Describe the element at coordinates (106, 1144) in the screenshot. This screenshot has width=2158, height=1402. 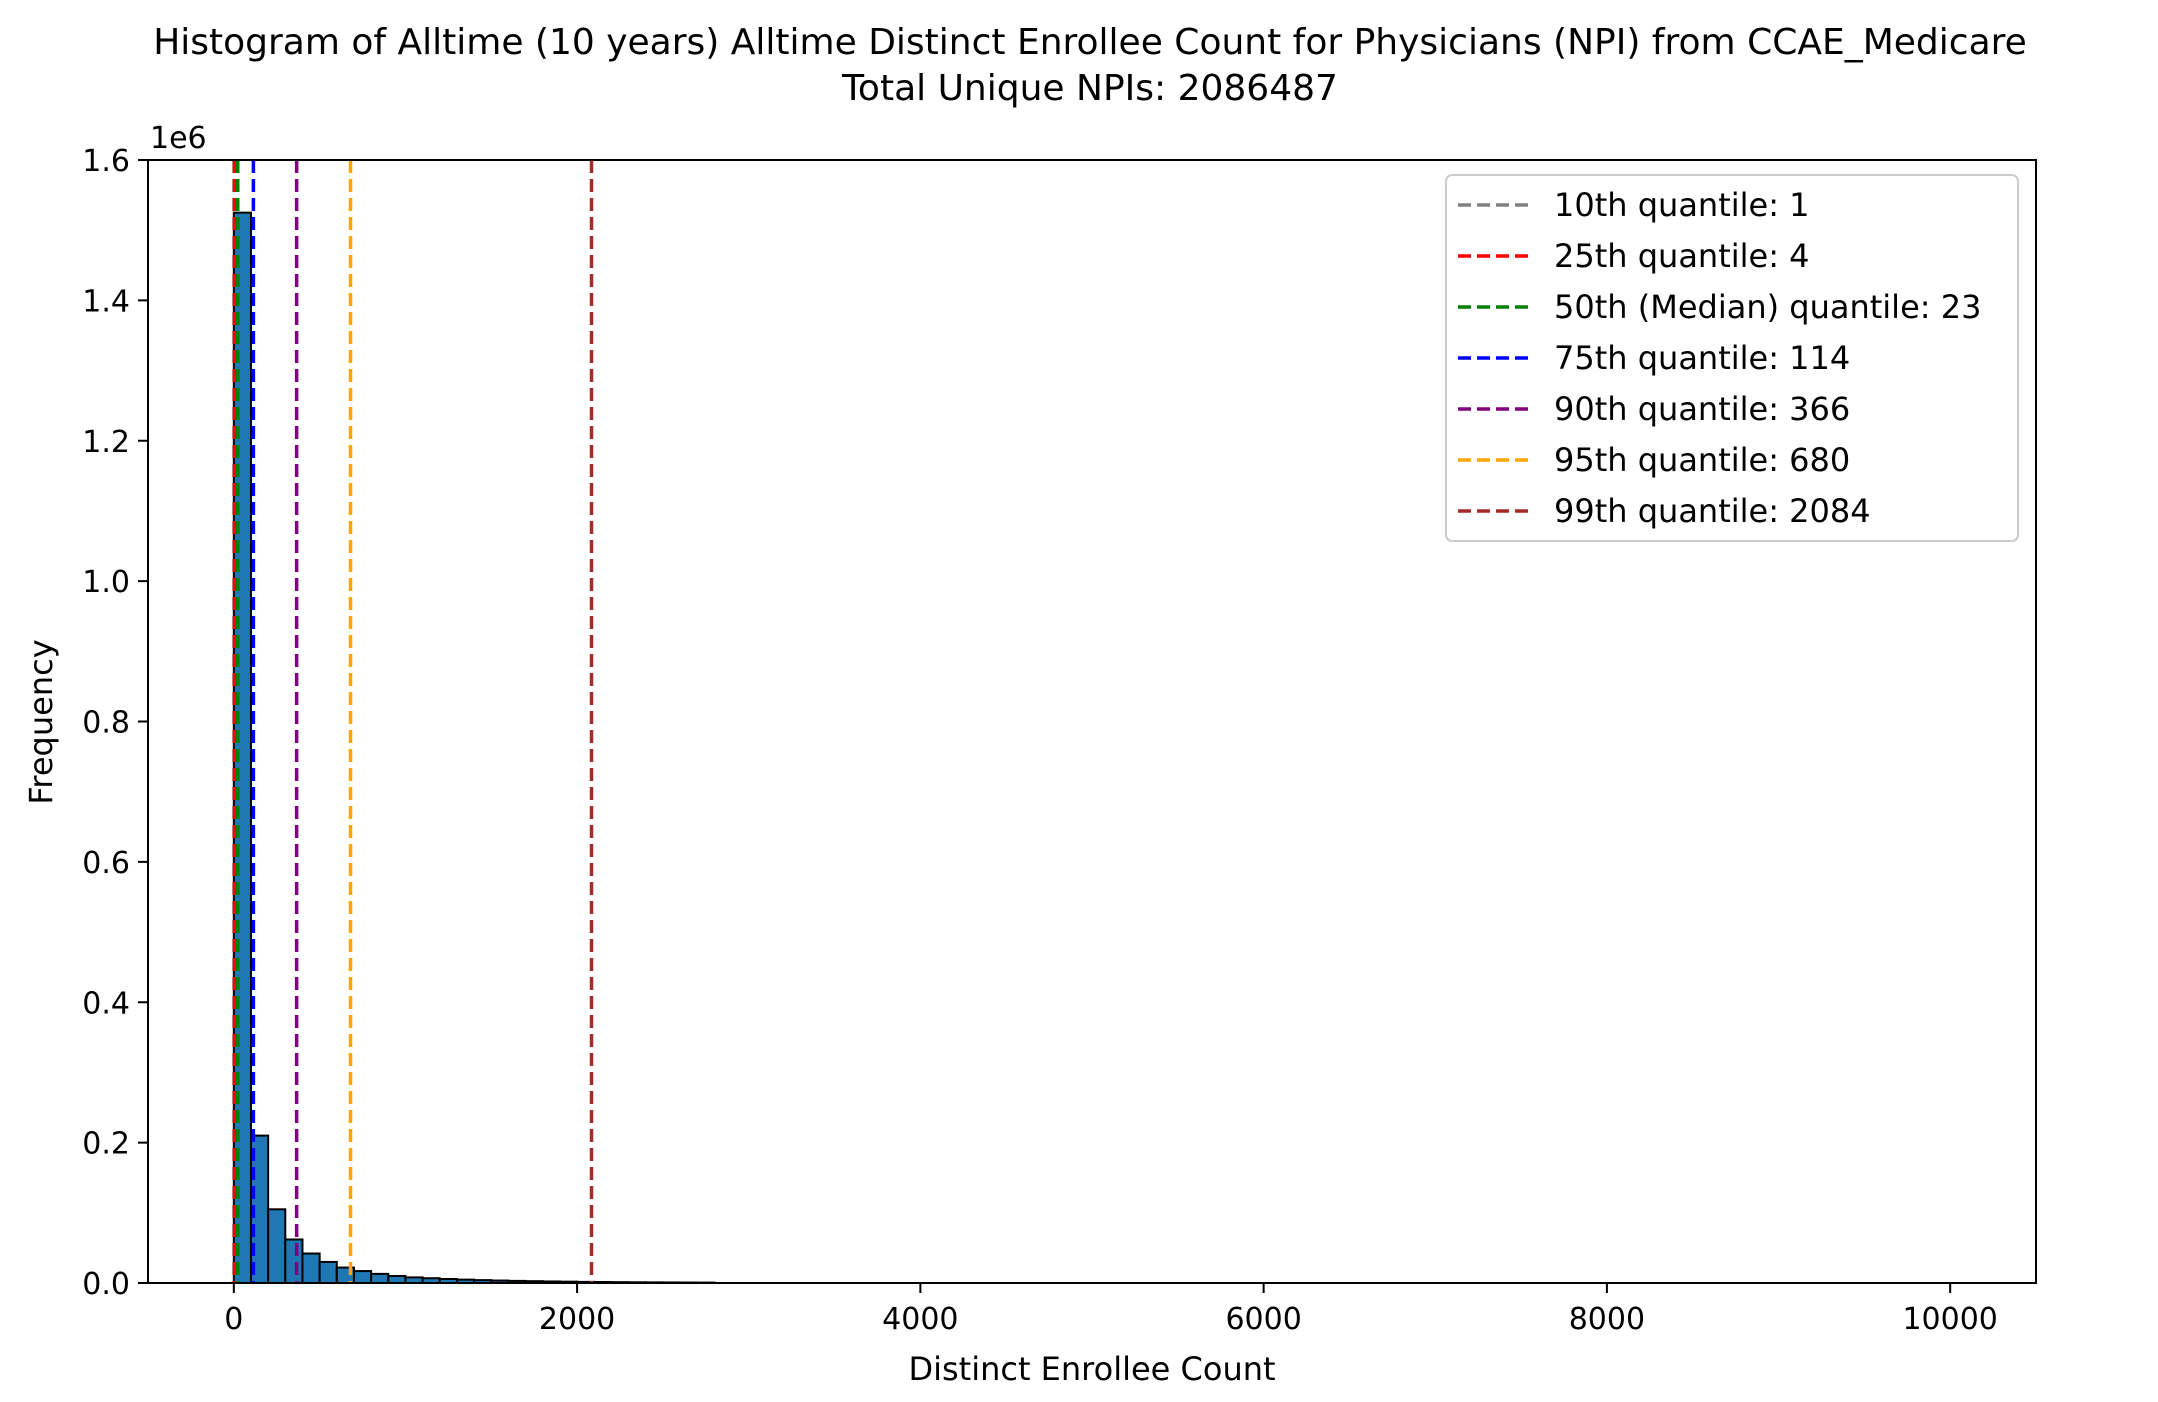
I see `y-tick-label: 0.2` at that location.